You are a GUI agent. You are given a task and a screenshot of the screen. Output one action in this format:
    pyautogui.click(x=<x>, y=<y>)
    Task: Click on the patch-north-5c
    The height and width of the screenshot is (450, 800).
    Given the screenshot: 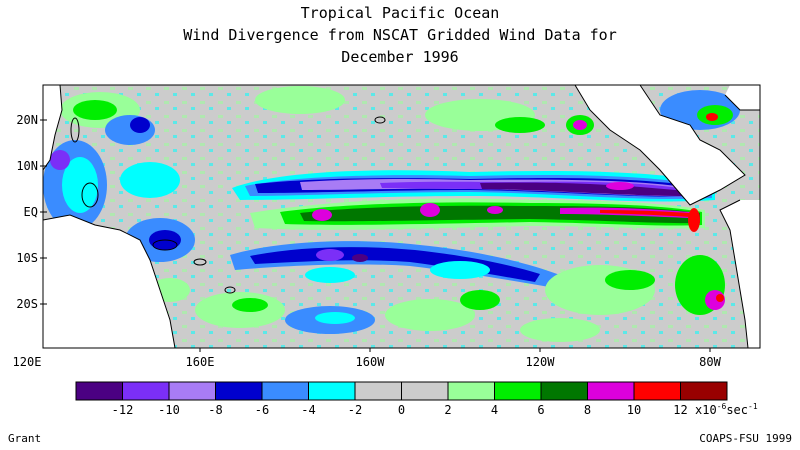 What is the action you would take?
    pyautogui.click(x=712, y=117)
    